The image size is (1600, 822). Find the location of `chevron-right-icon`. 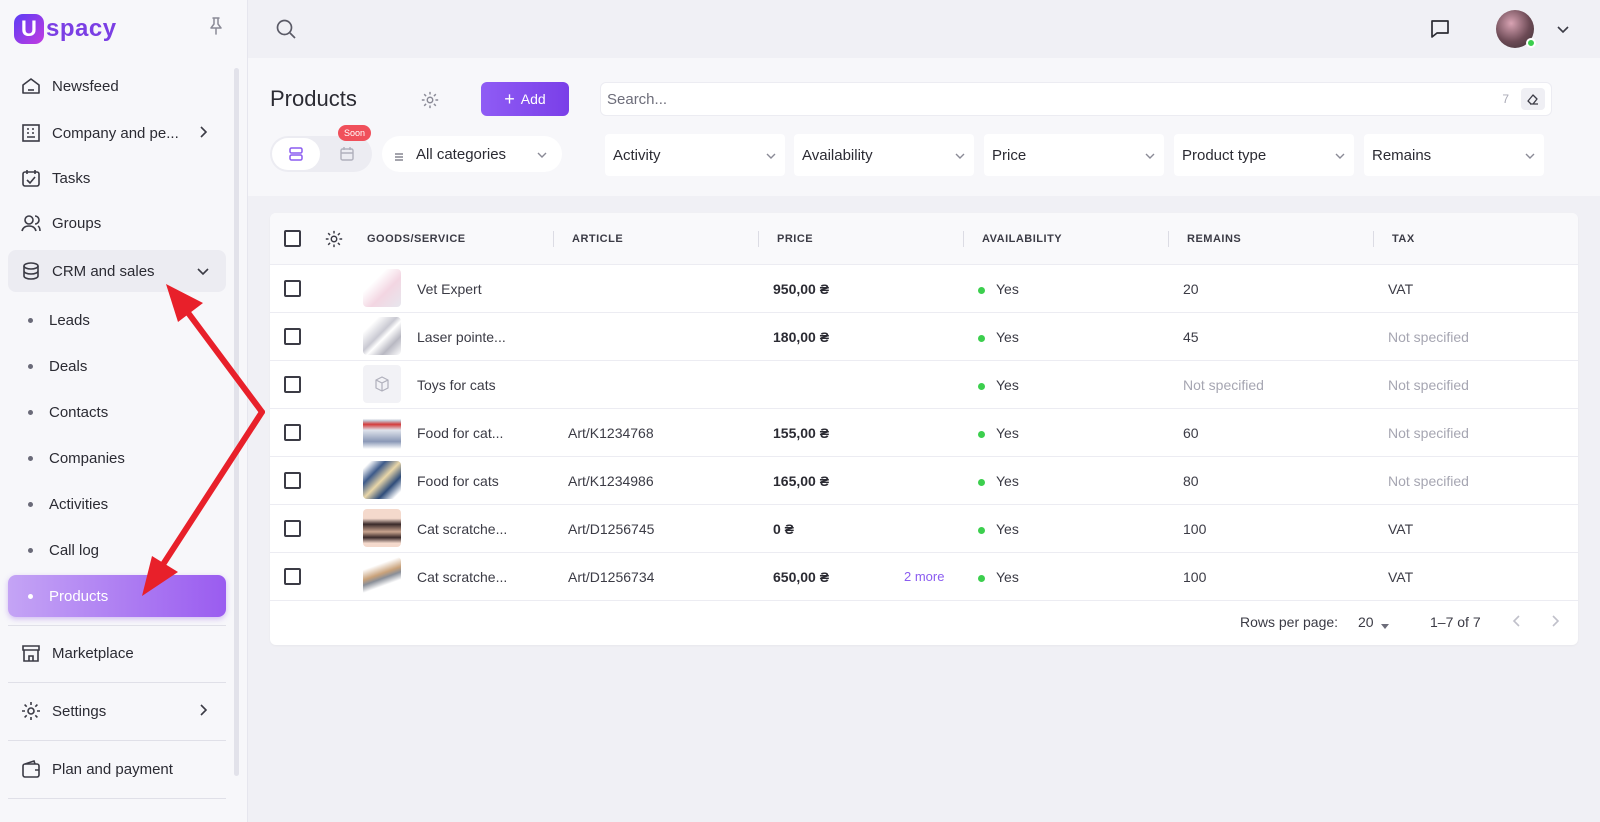

chevron-right-icon is located at coordinates (1555, 621).